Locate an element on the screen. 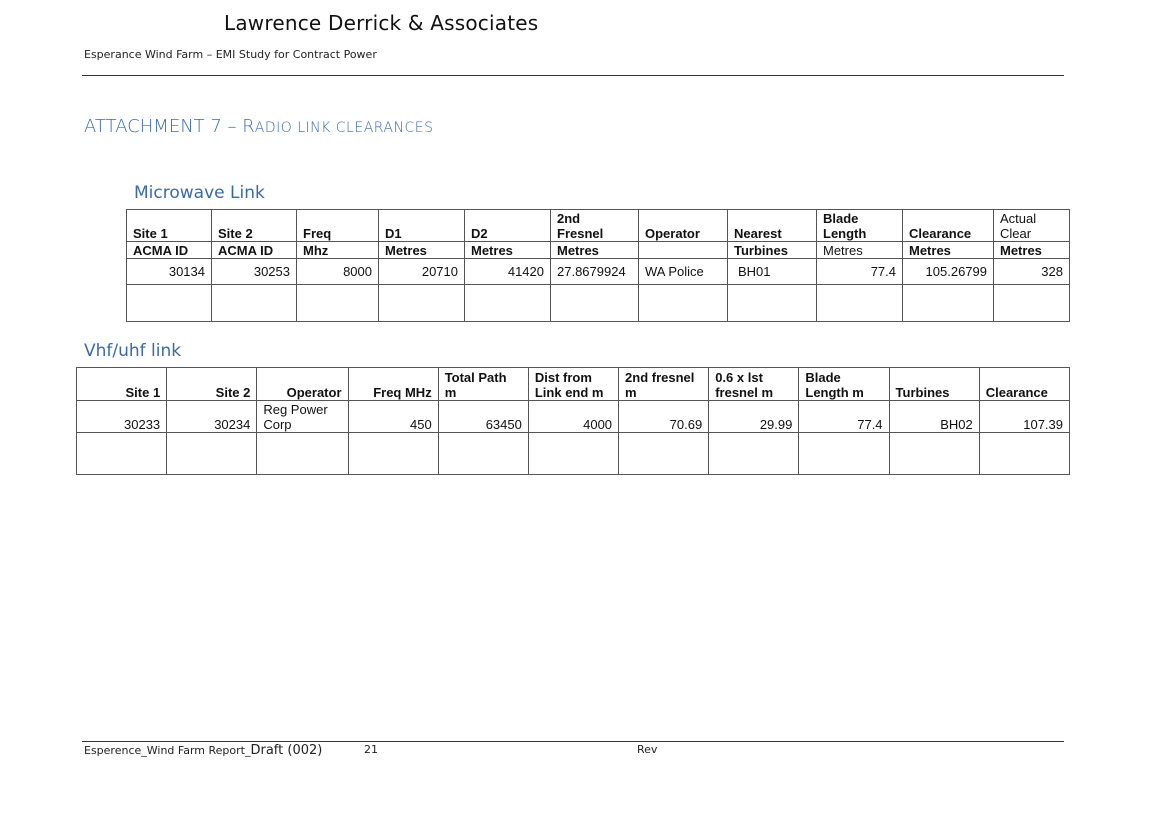 The image size is (1160, 821). mw-h-freq: Freq is located at coordinates (337, 225).